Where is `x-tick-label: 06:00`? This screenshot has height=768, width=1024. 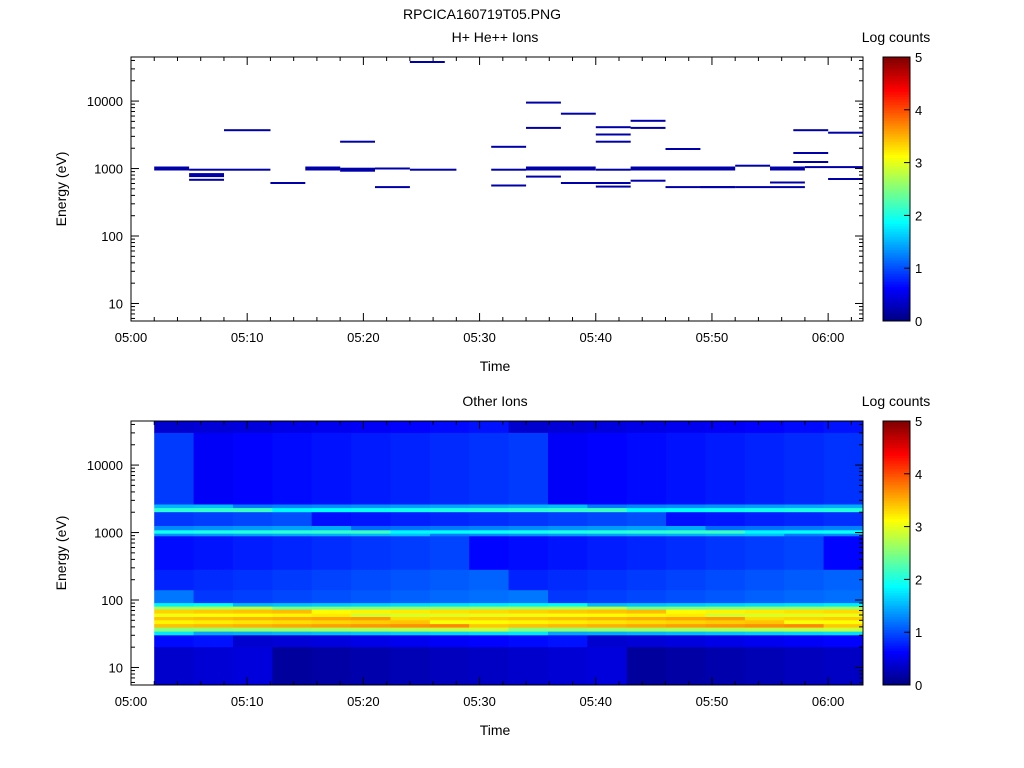 x-tick-label: 06:00 is located at coordinates (828, 337).